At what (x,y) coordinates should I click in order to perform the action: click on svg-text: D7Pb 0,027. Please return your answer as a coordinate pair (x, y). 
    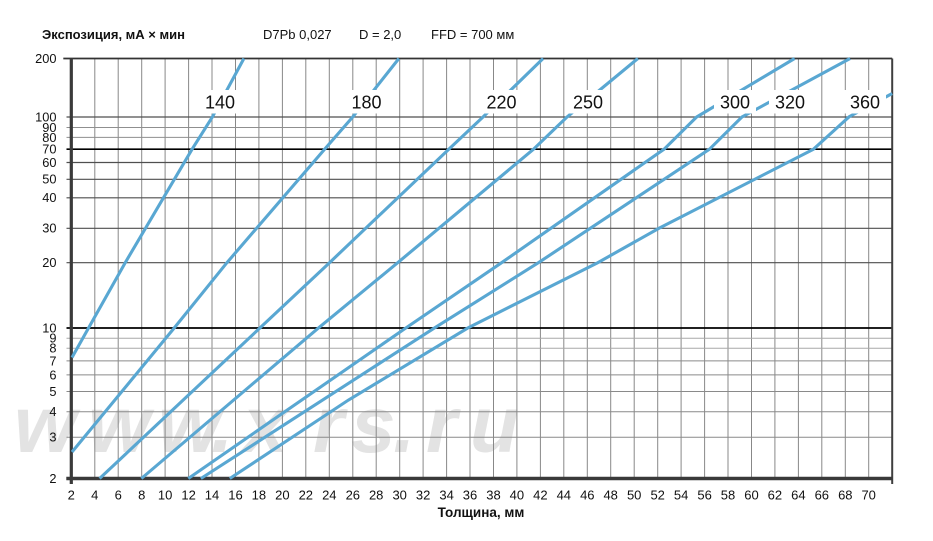
    Looking at the image, I should click on (297, 34).